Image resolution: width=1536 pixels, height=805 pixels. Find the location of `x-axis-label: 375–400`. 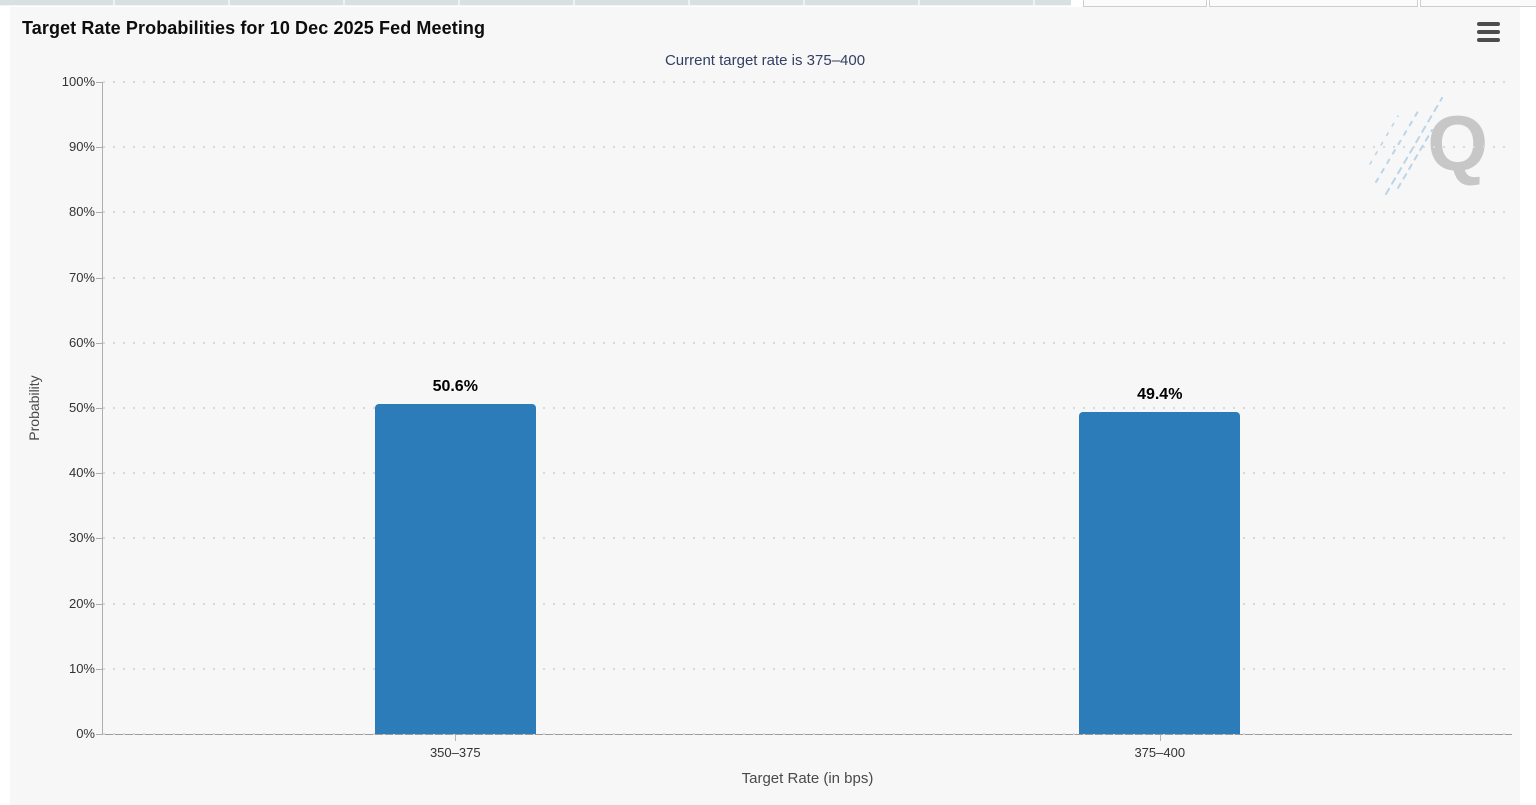

x-axis-label: 375–400 is located at coordinates (1160, 752).